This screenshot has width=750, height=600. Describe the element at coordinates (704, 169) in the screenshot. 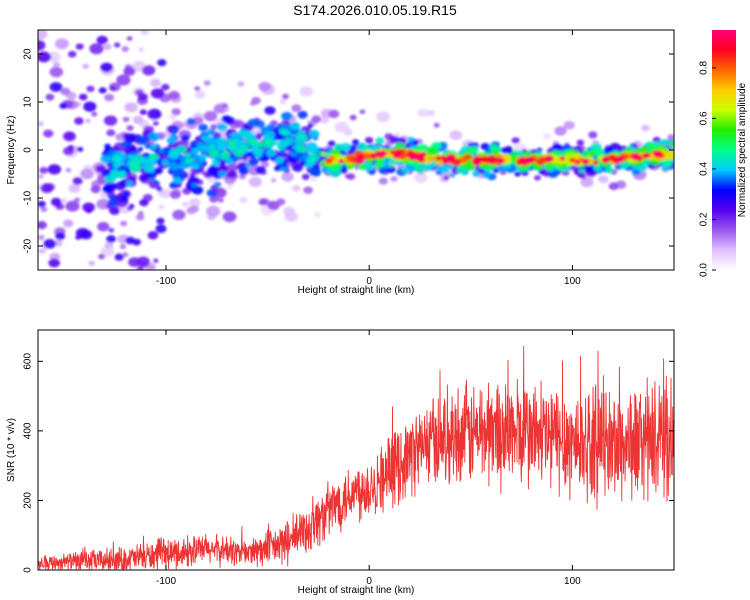

I see `colorbar-tick-label: 0.4` at that location.